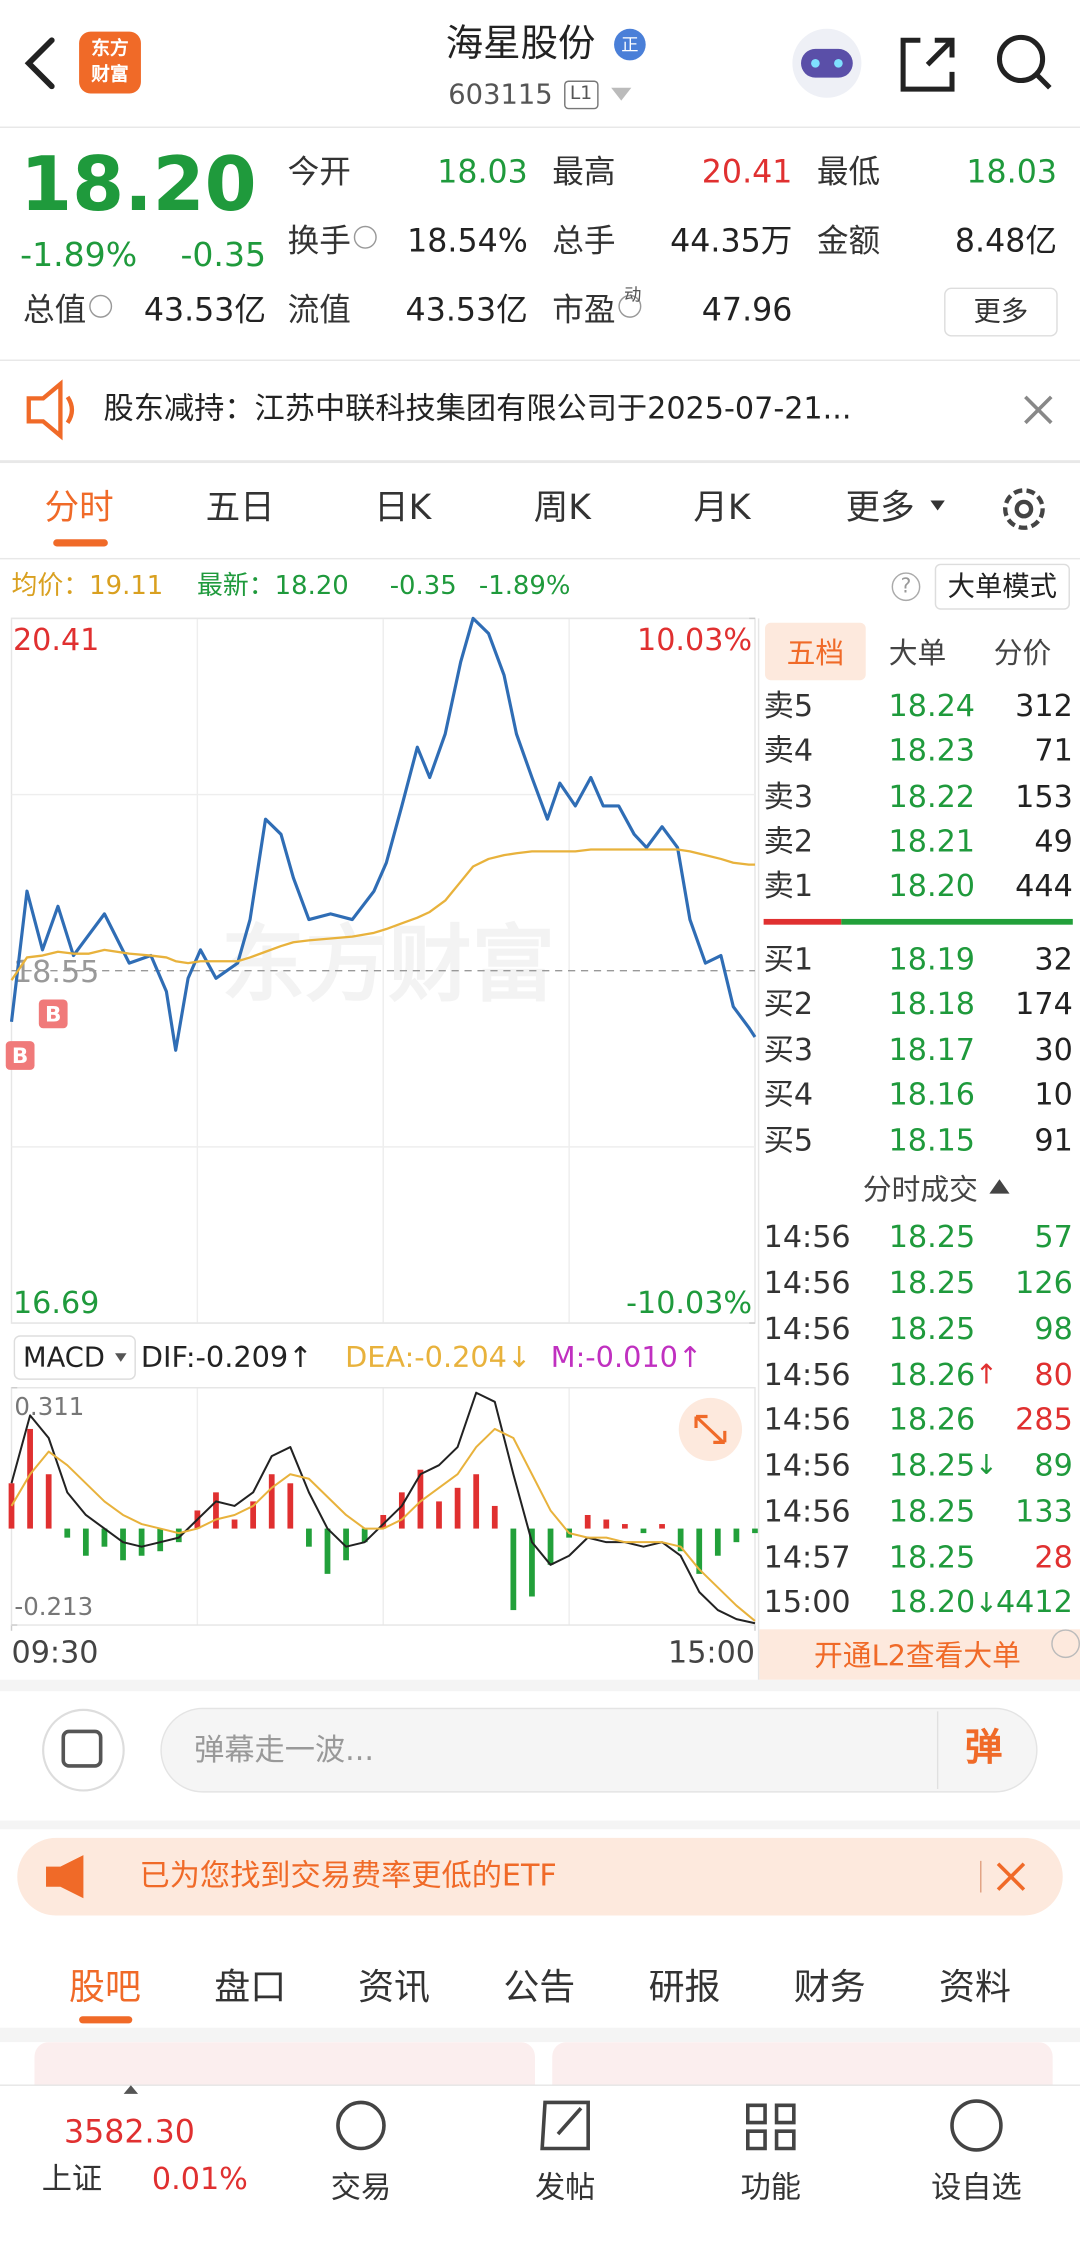  What do you see at coordinates (138, 185) in the screenshot?
I see `last-price: 18.20` at bounding box center [138, 185].